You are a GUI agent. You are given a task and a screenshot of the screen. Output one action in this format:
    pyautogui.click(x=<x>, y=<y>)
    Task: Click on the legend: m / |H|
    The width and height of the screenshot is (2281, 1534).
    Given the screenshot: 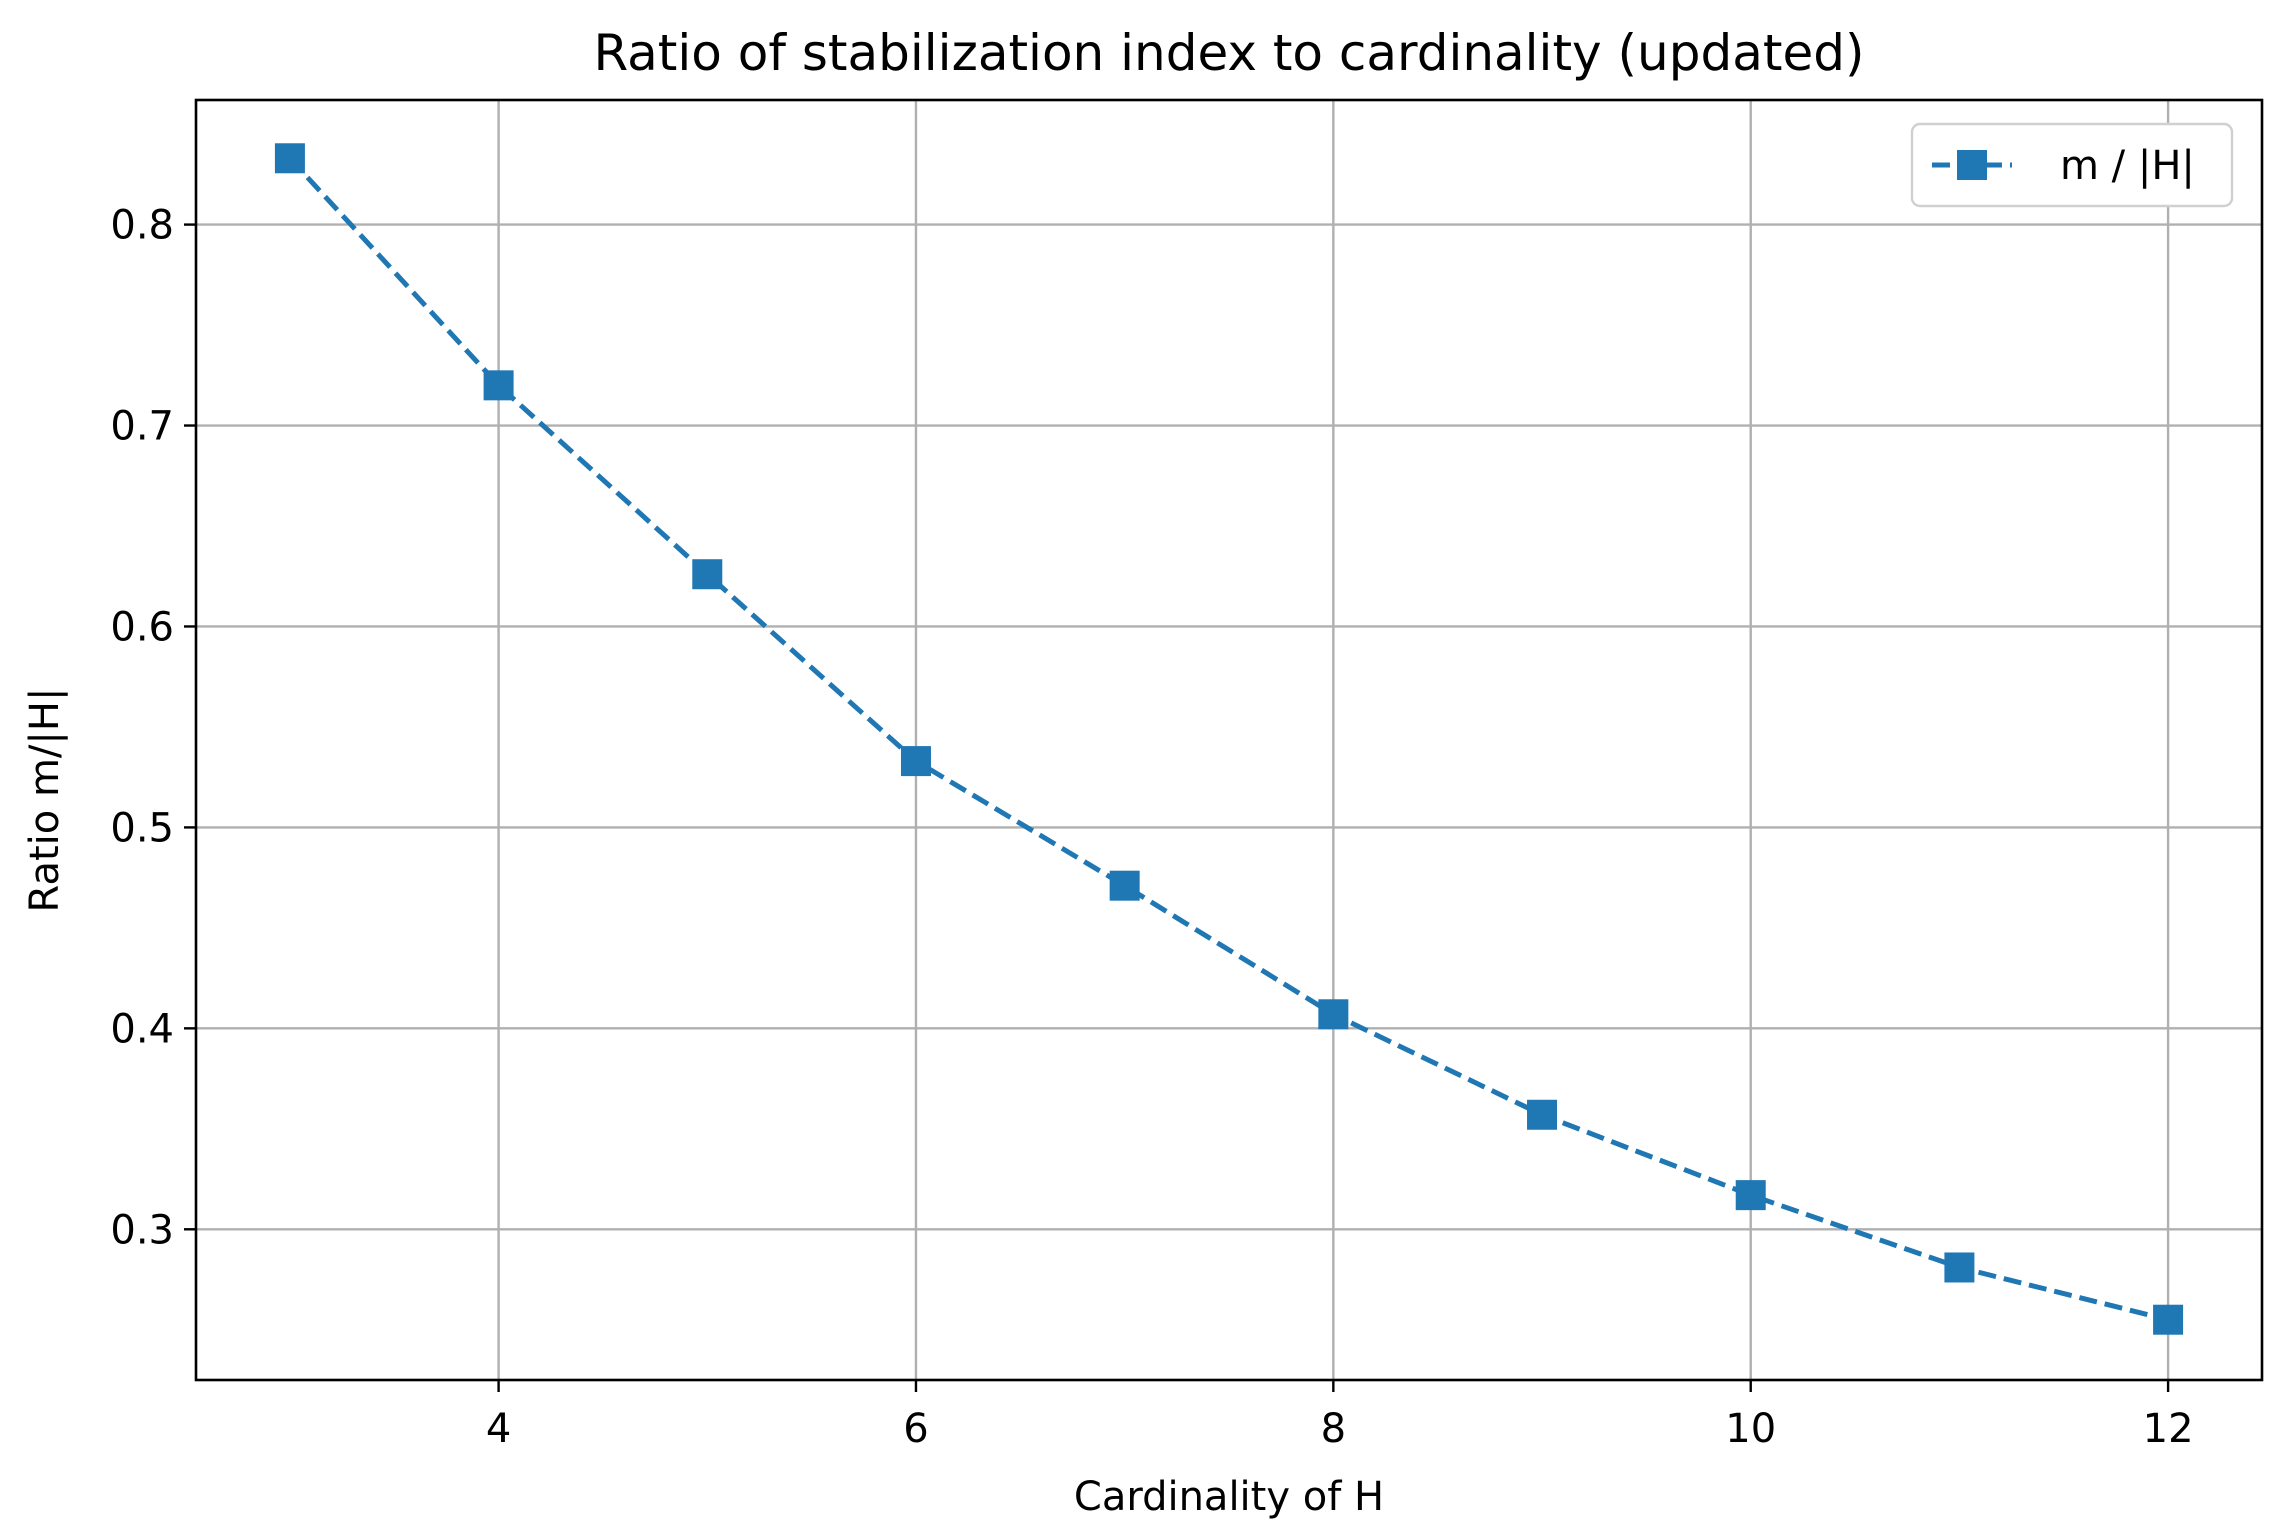 What is the action you would take?
    pyautogui.click(x=2072, y=165)
    